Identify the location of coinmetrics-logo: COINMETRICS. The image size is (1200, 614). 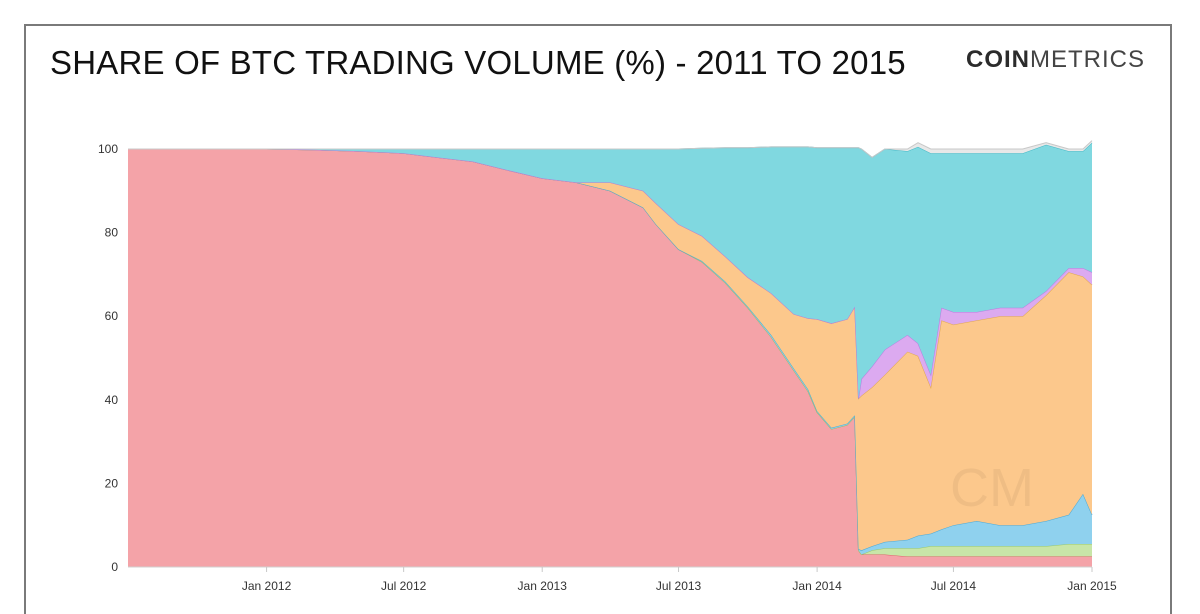
(1055, 60).